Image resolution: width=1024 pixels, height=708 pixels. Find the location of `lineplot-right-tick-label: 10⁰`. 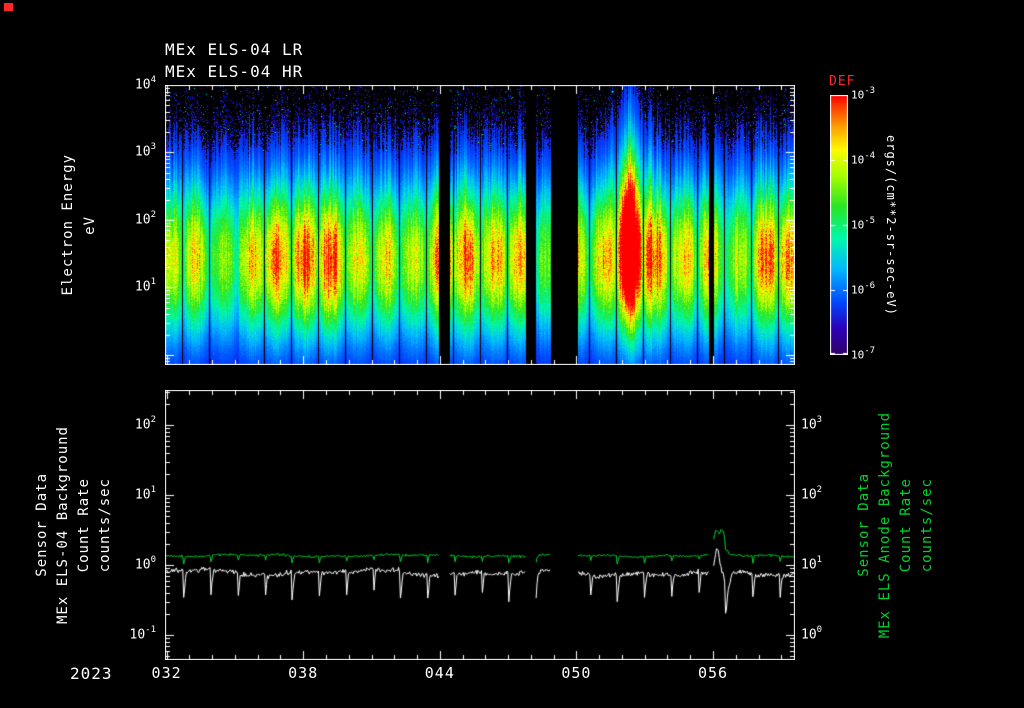

lineplot-right-tick-label: 10⁰ is located at coordinates (812, 634).